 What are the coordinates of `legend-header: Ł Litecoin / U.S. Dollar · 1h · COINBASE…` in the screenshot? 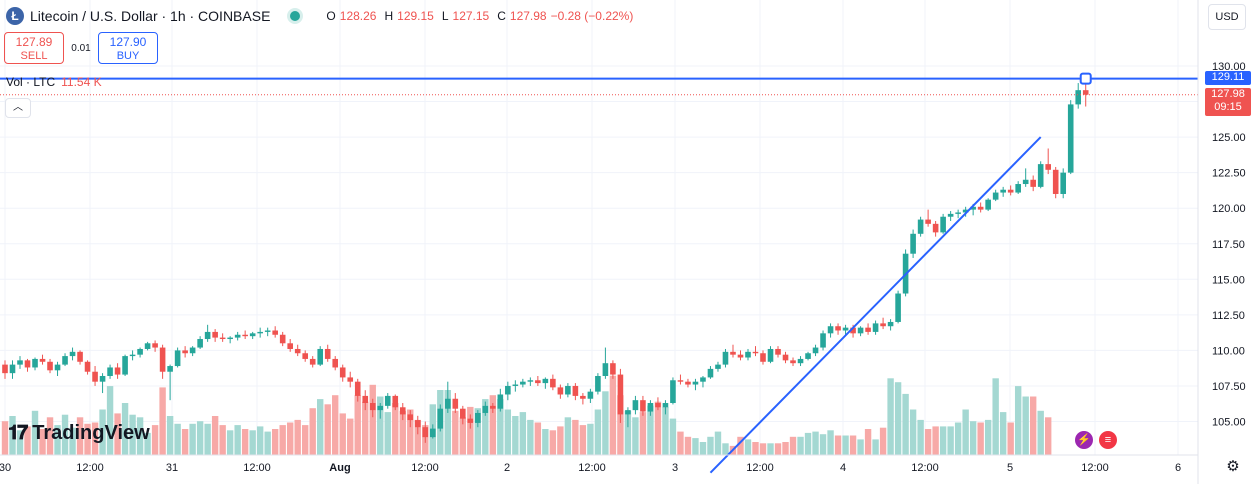 It's located at (599, 16).